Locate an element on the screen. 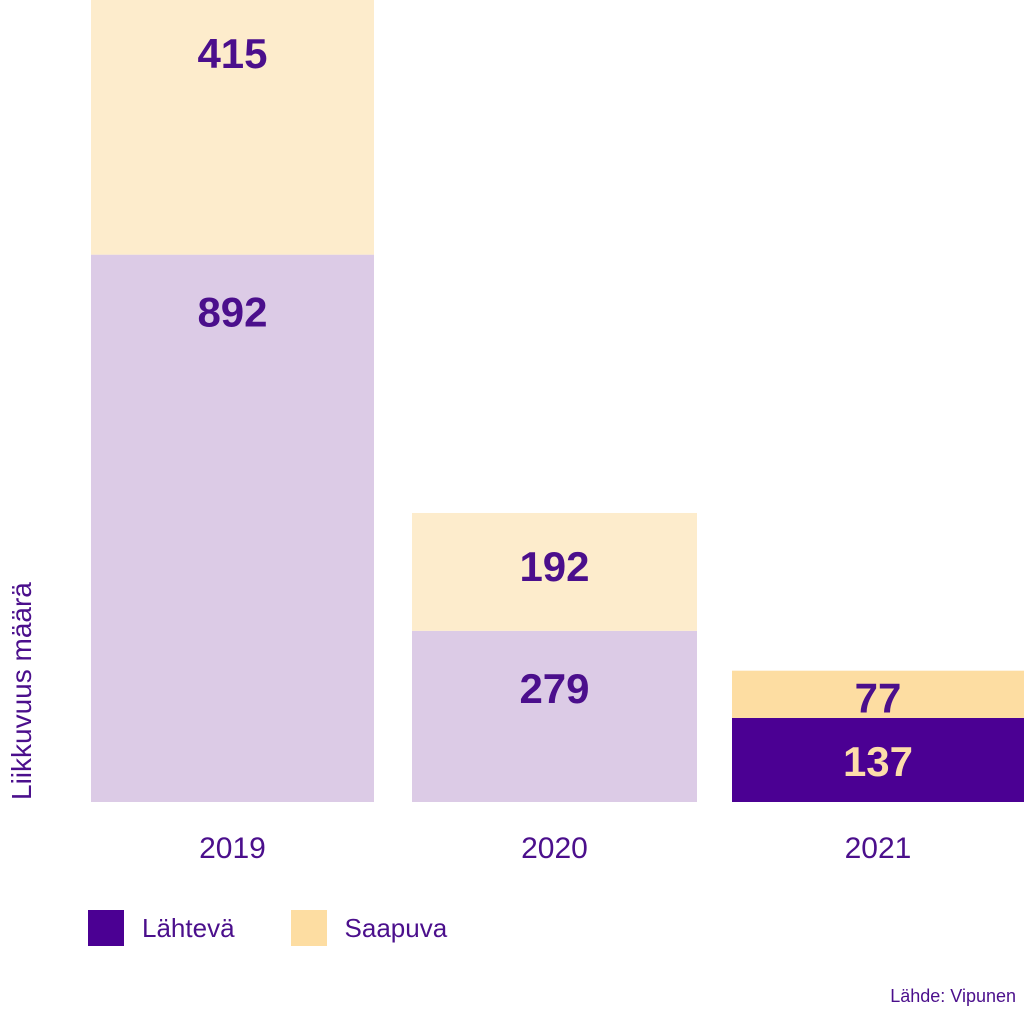 The image size is (1024, 1010). x-tick-label-2019: 2019 is located at coordinates (232, 848).